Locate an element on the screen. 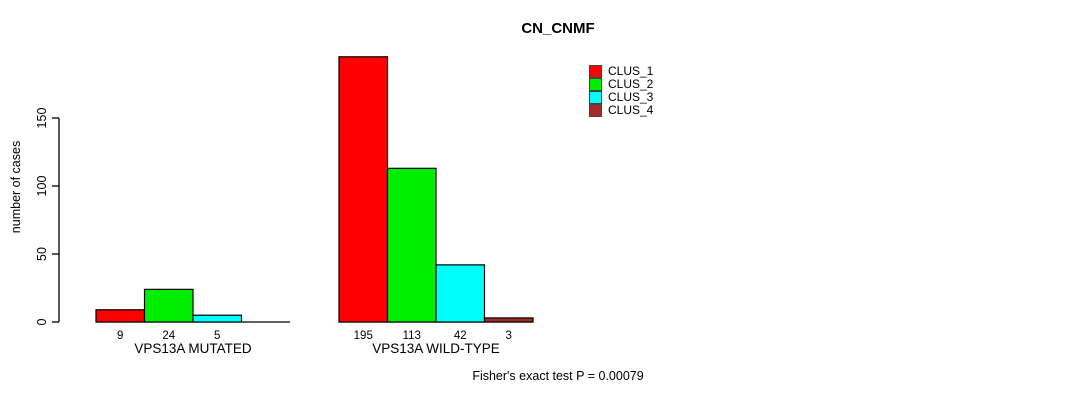  group-label: VPS13A WILD-TYPE is located at coordinates (436, 348).